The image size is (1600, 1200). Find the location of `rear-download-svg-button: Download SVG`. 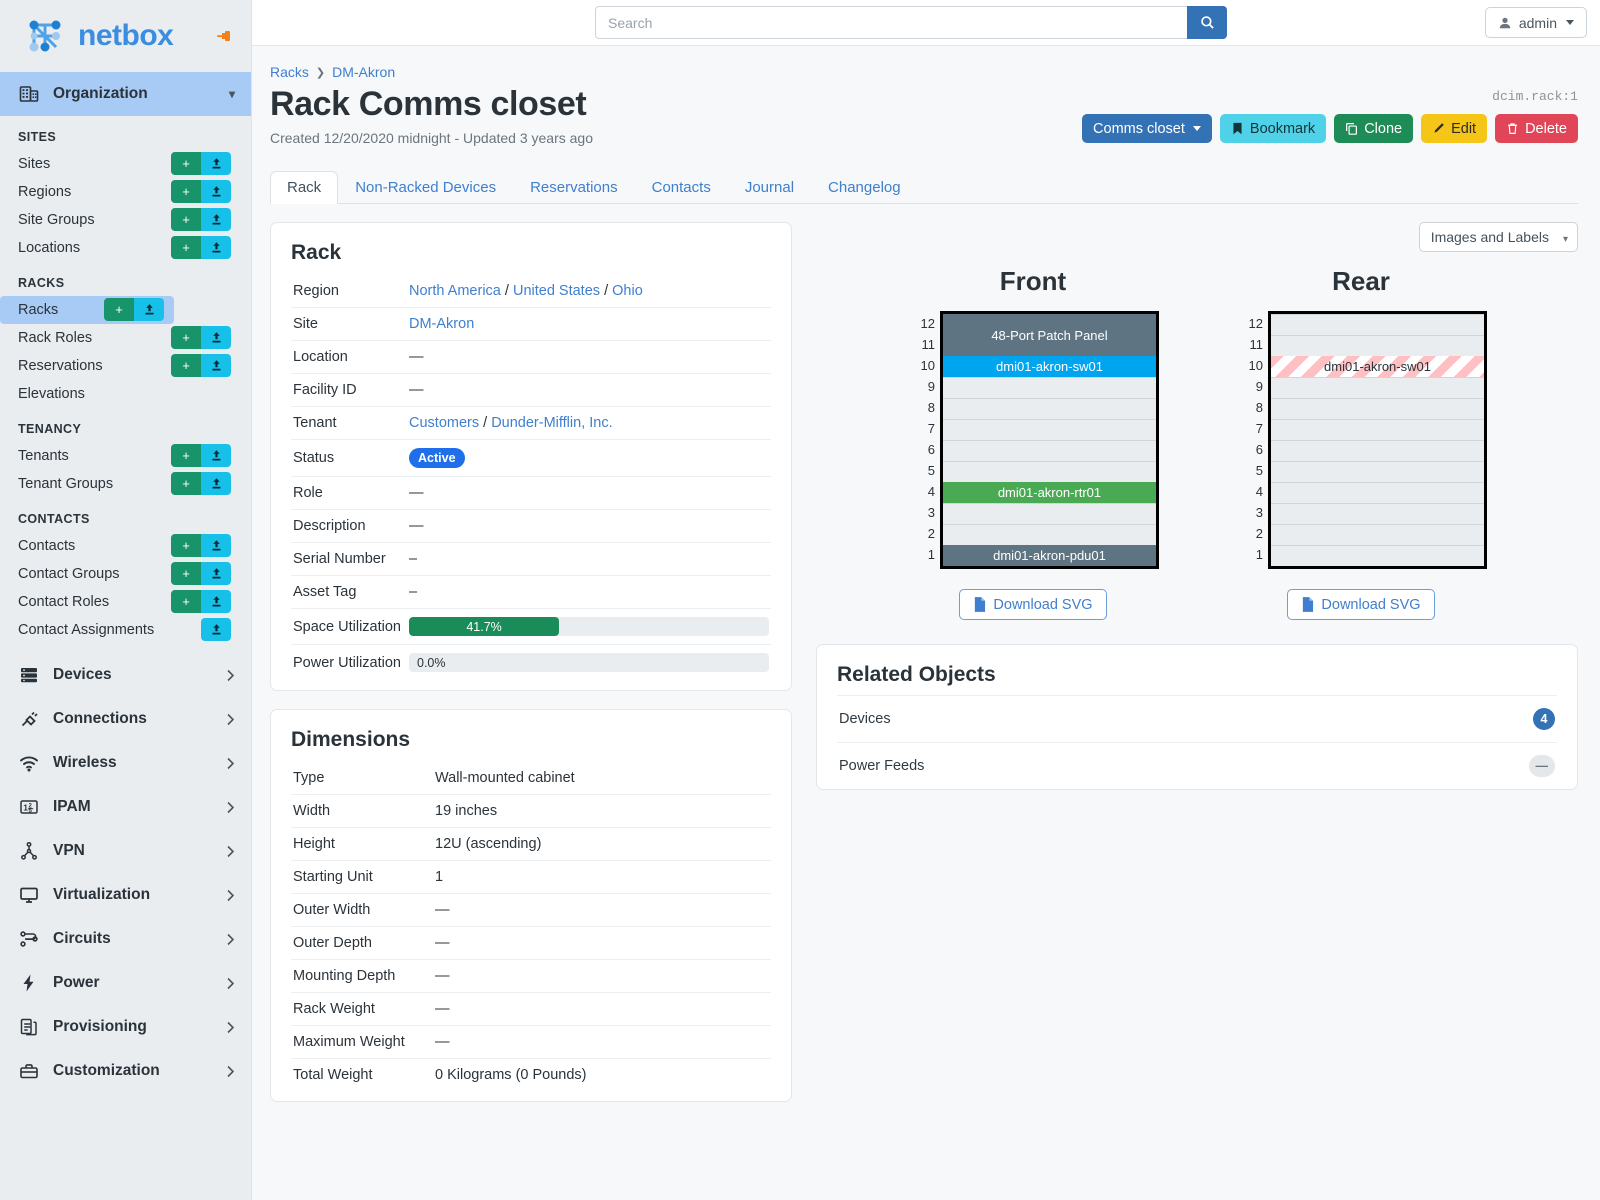

rear-download-svg-button: Download SVG is located at coordinates (1361, 604).